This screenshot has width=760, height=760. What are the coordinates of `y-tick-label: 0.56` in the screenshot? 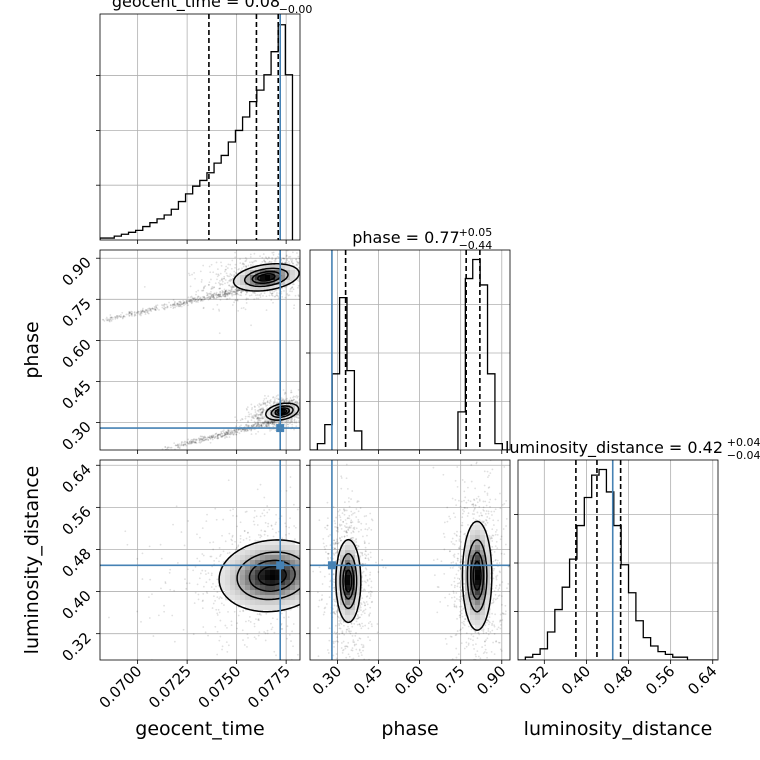 It's located at (76, 520).